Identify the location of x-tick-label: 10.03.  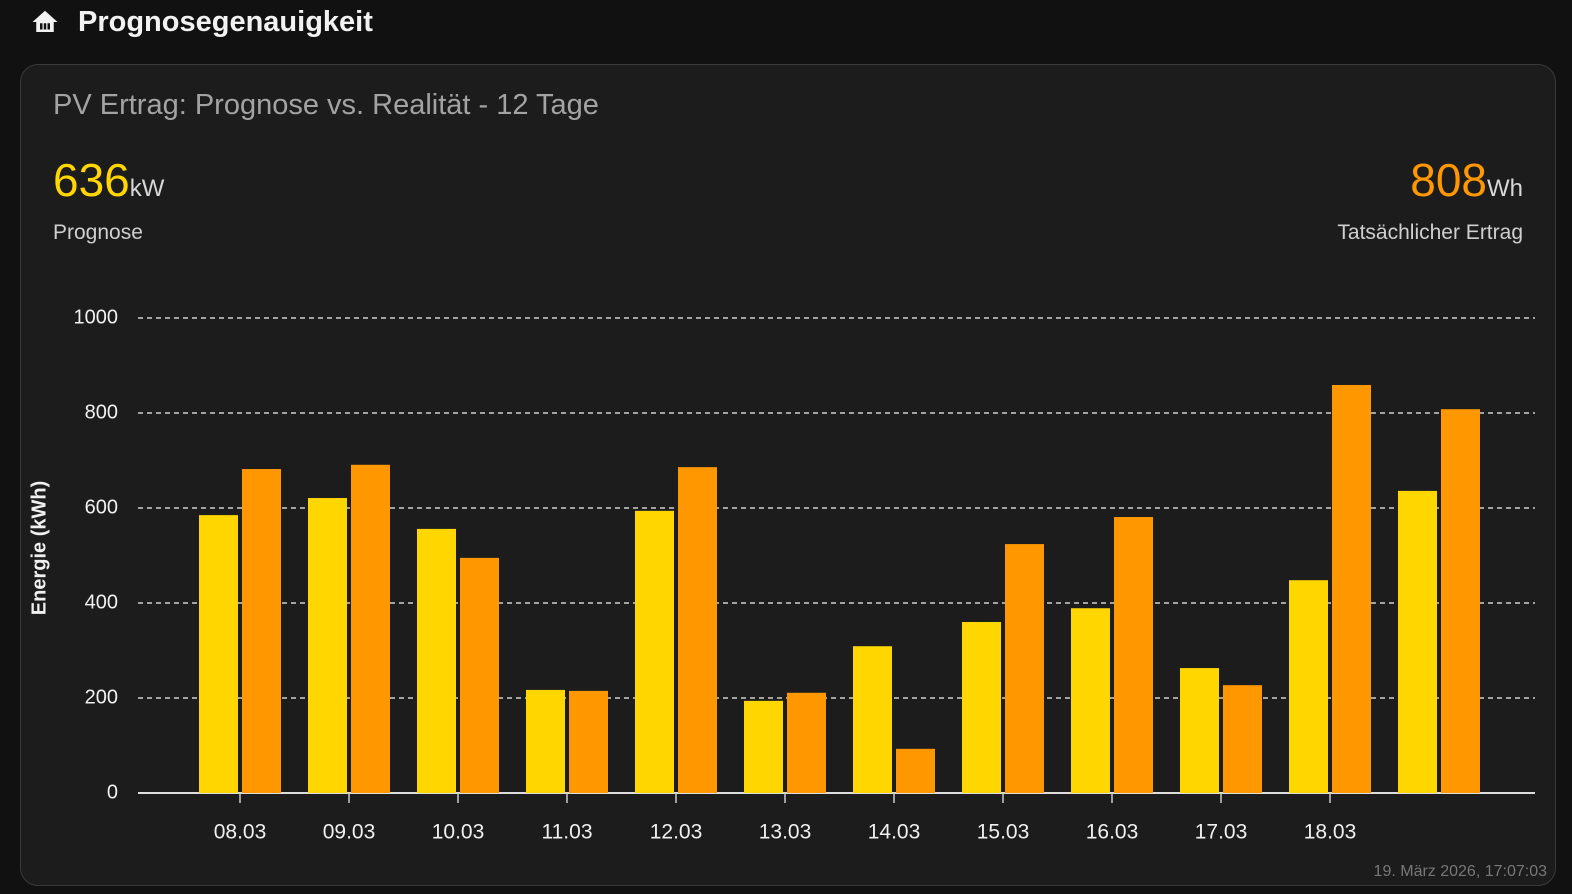
(458, 832).